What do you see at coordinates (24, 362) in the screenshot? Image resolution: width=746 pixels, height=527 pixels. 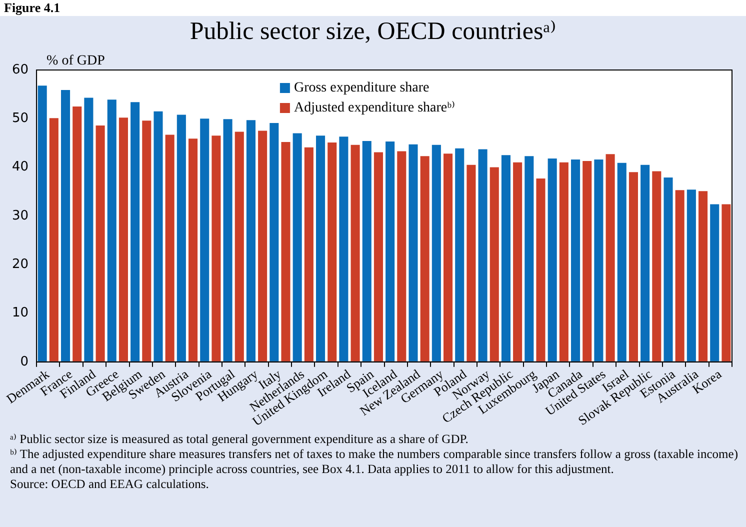 I see `y-tick-label: 0` at bounding box center [24, 362].